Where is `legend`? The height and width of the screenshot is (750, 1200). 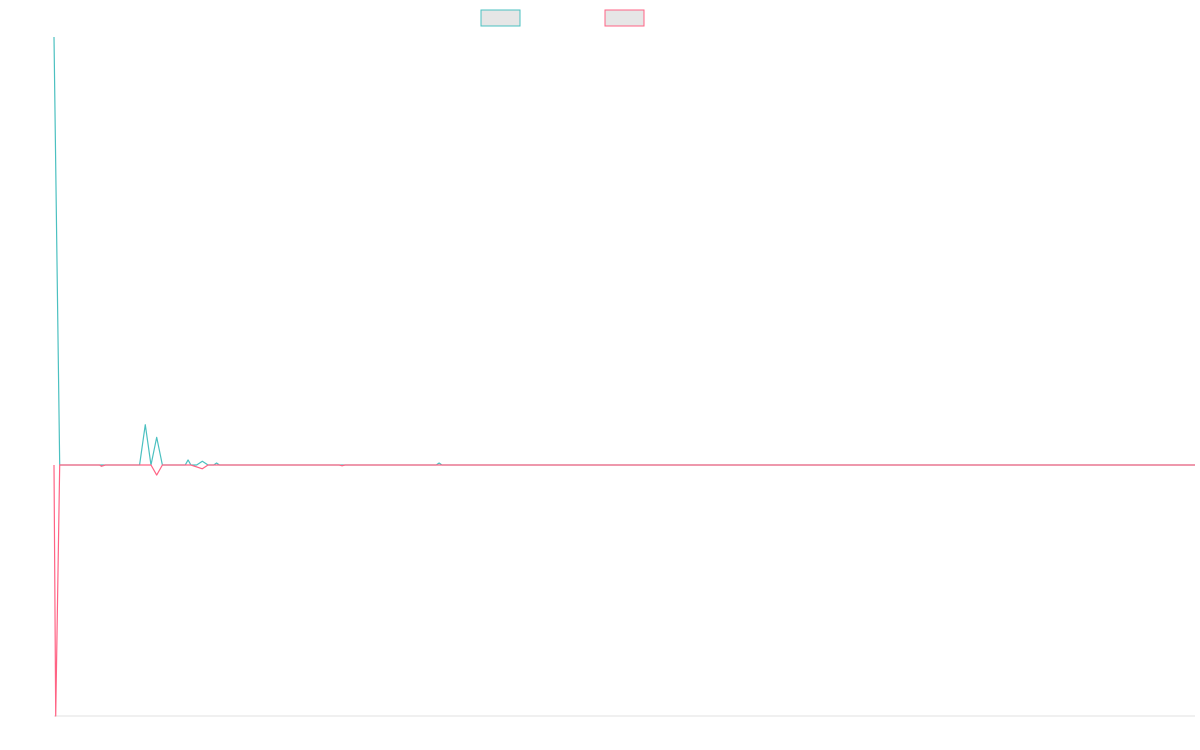
legend is located at coordinates (562, 18).